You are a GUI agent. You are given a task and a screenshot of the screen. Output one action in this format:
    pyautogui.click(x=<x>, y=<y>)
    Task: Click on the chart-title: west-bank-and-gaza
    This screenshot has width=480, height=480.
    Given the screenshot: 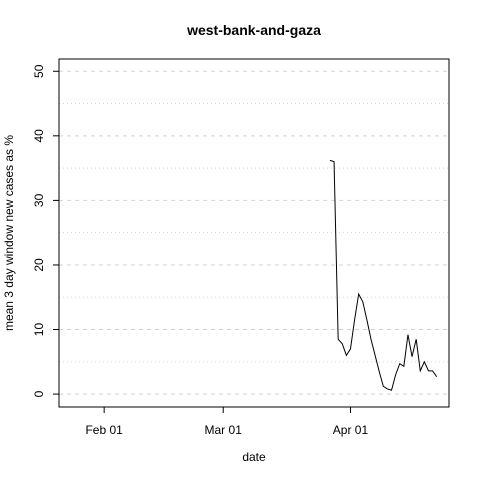 What is the action you would take?
    pyautogui.click(x=253, y=30)
    